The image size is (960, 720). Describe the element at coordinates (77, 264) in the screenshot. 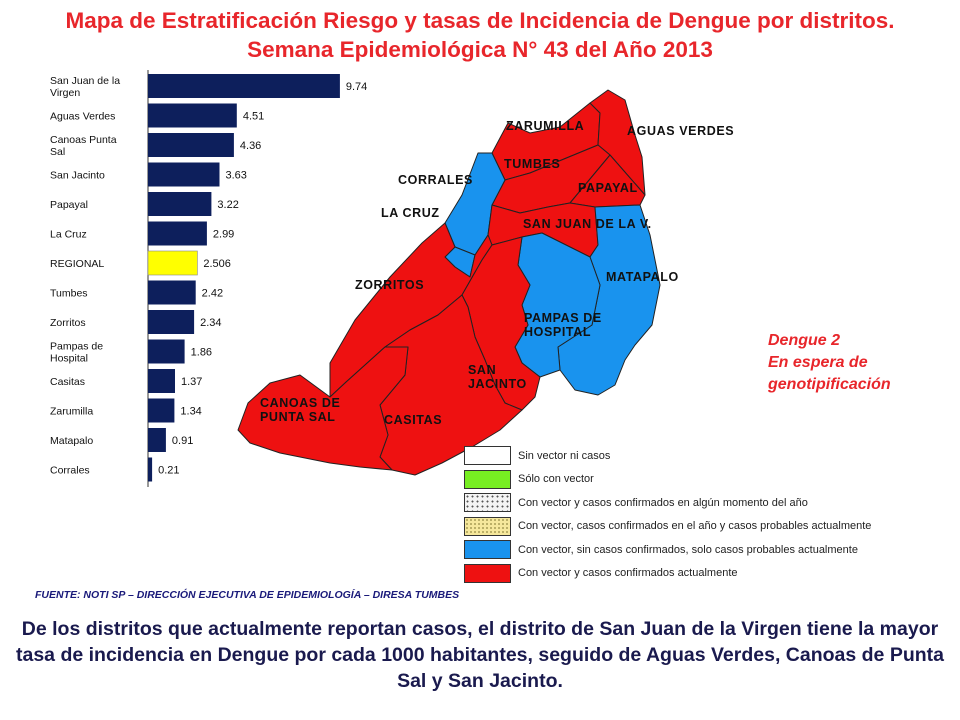

I see `category-label: REGIONAL` at that location.